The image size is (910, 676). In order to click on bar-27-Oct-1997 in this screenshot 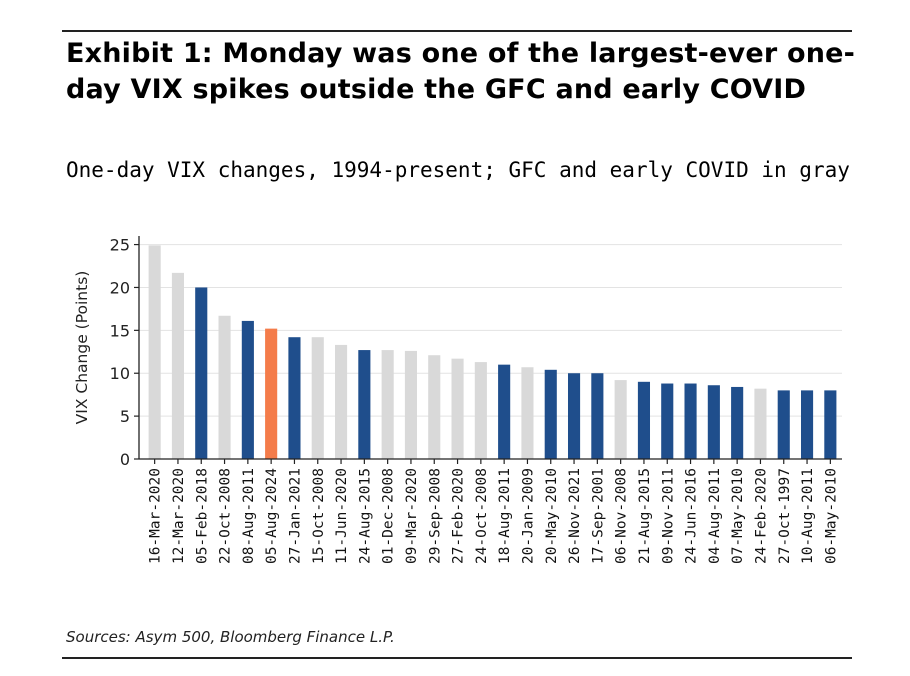, I will do `click(783, 424)`.